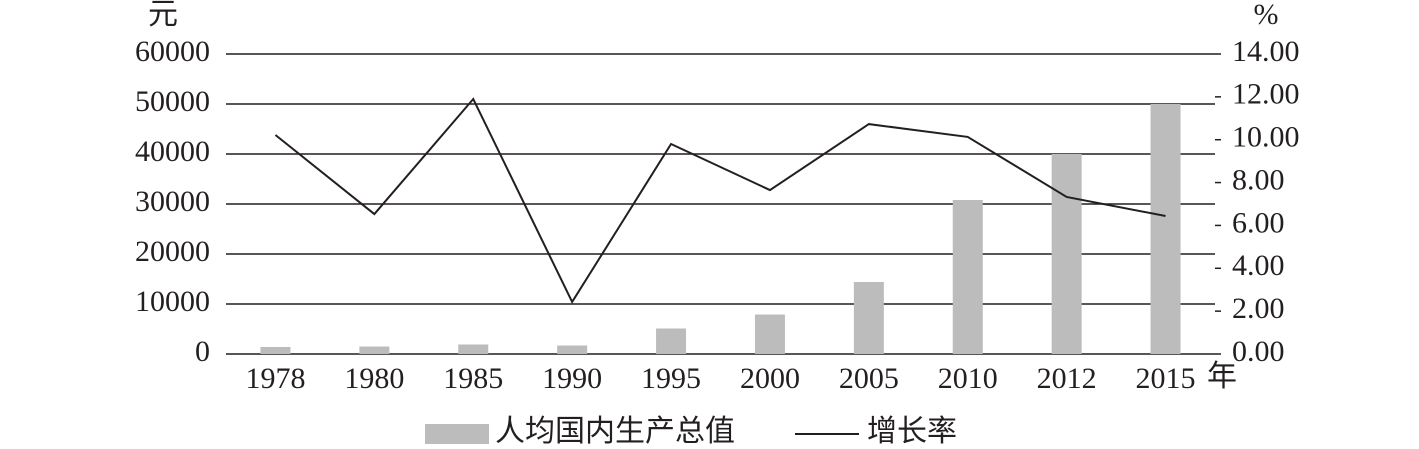 The height and width of the screenshot is (449, 1419). I want to click on x-tick-label: 2000, so click(770, 378).